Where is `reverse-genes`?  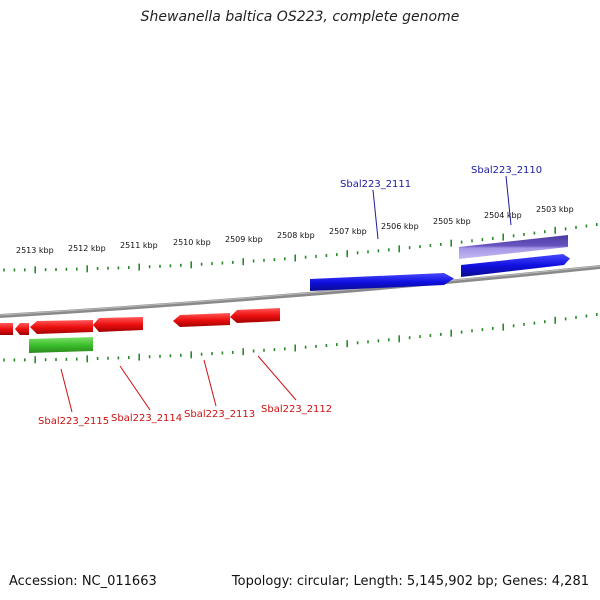
reverse-genes is located at coordinates (140, 321).